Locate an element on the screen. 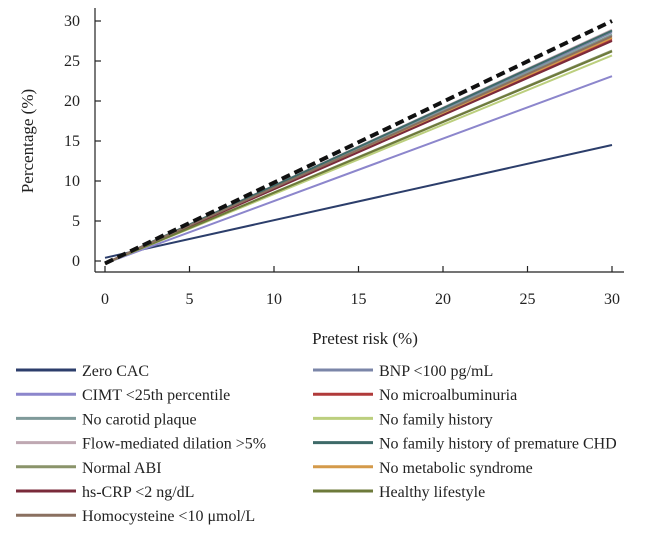  legend-label: CIMT <25th percentile is located at coordinates (156, 395).